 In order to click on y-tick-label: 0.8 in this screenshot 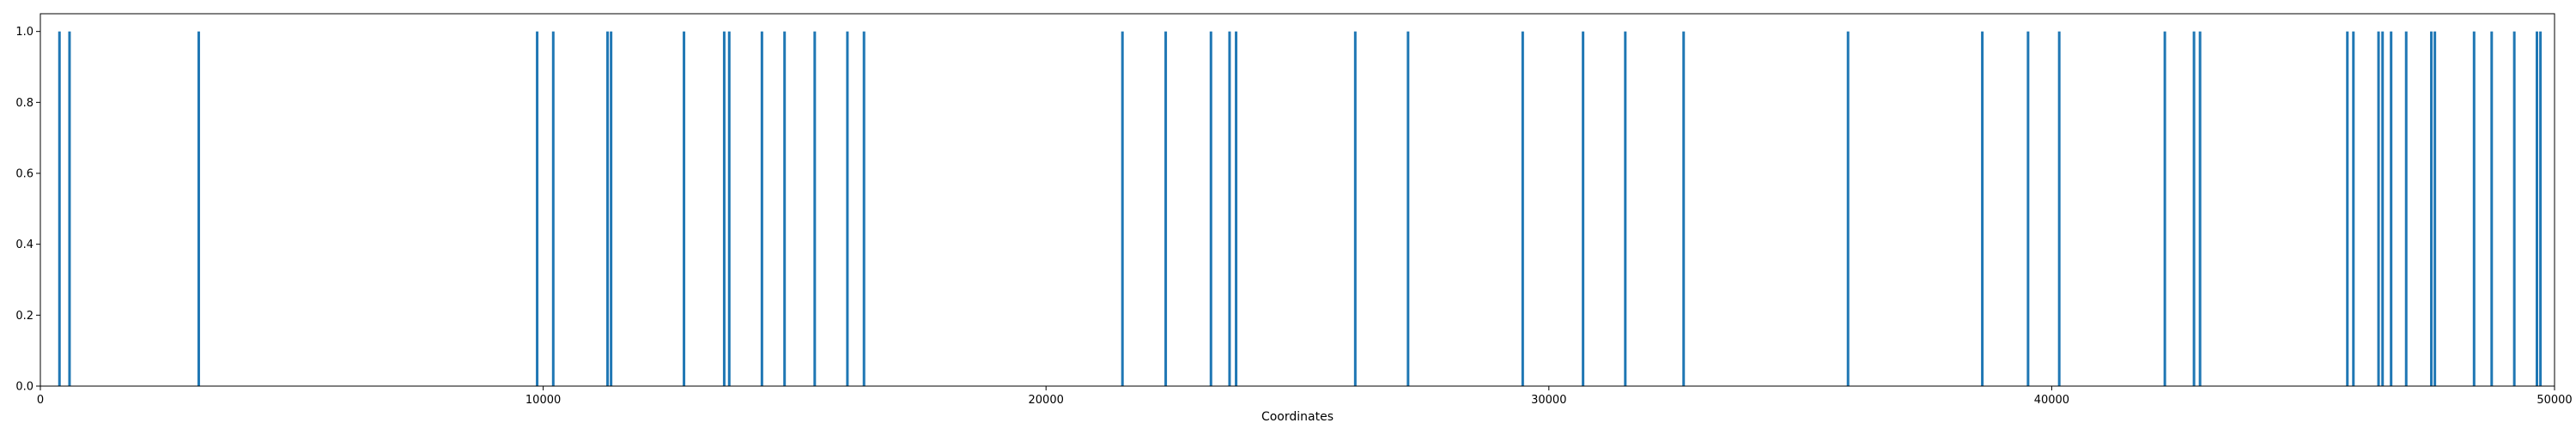, I will do `click(24, 104)`.